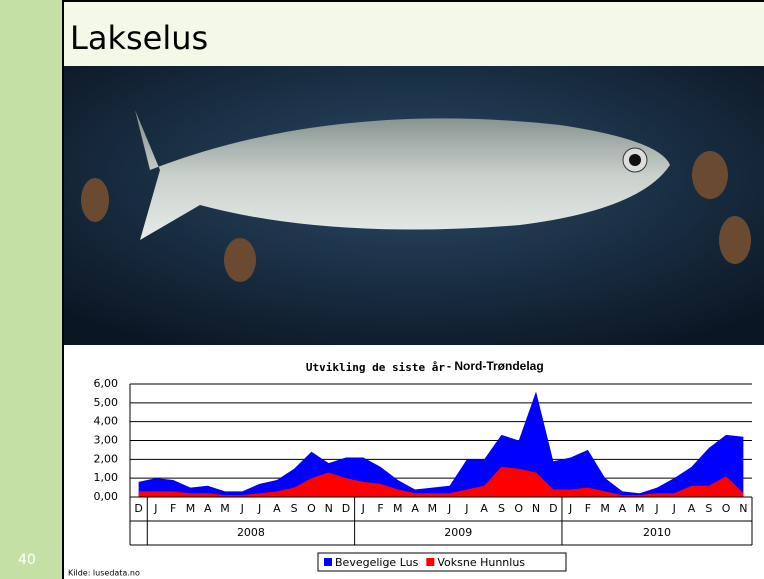 The width and height of the screenshot is (764, 579). I want to click on y-tick-label: 5,00, so click(106, 402).